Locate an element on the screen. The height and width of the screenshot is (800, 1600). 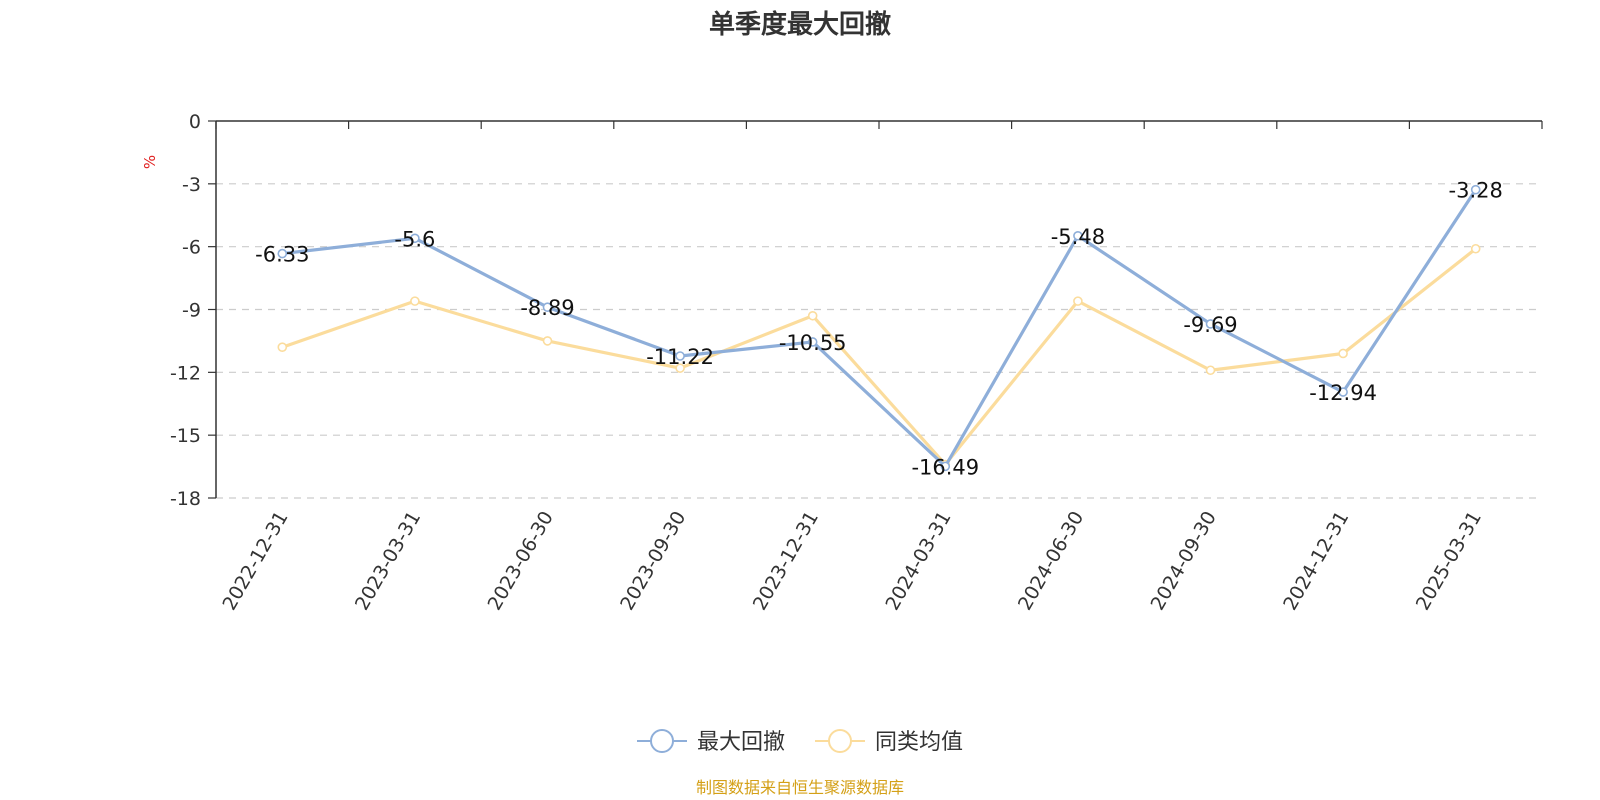
data-label: -9.69 is located at coordinates (1210, 325).